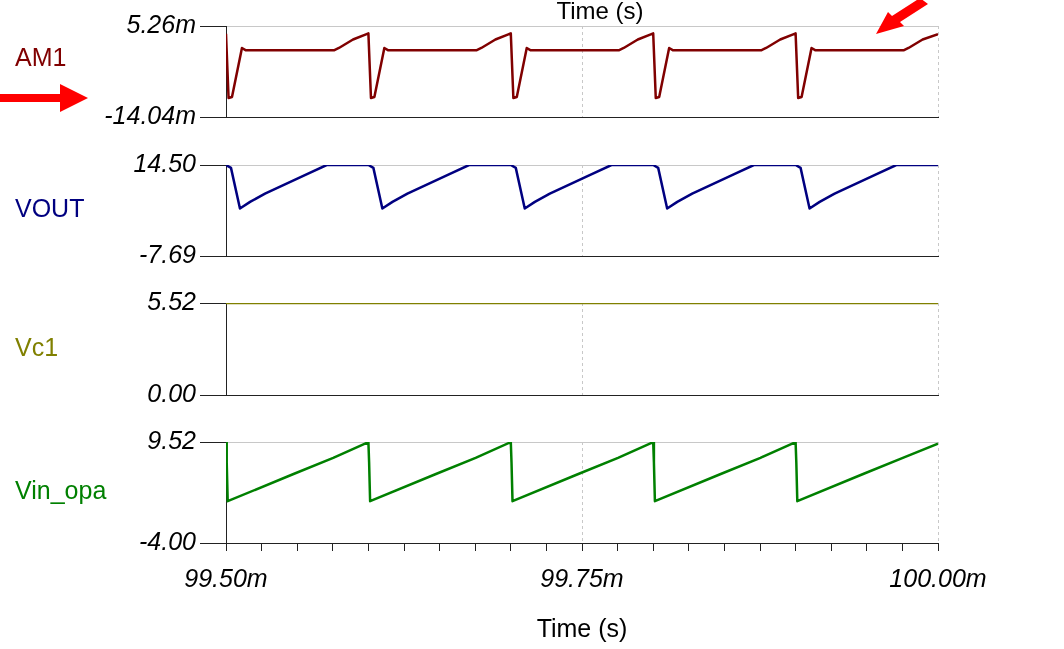 Image resolution: width=1064 pixels, height=649 pixels. I want to click on y-tick-label: 14.50, so click(165, 162).